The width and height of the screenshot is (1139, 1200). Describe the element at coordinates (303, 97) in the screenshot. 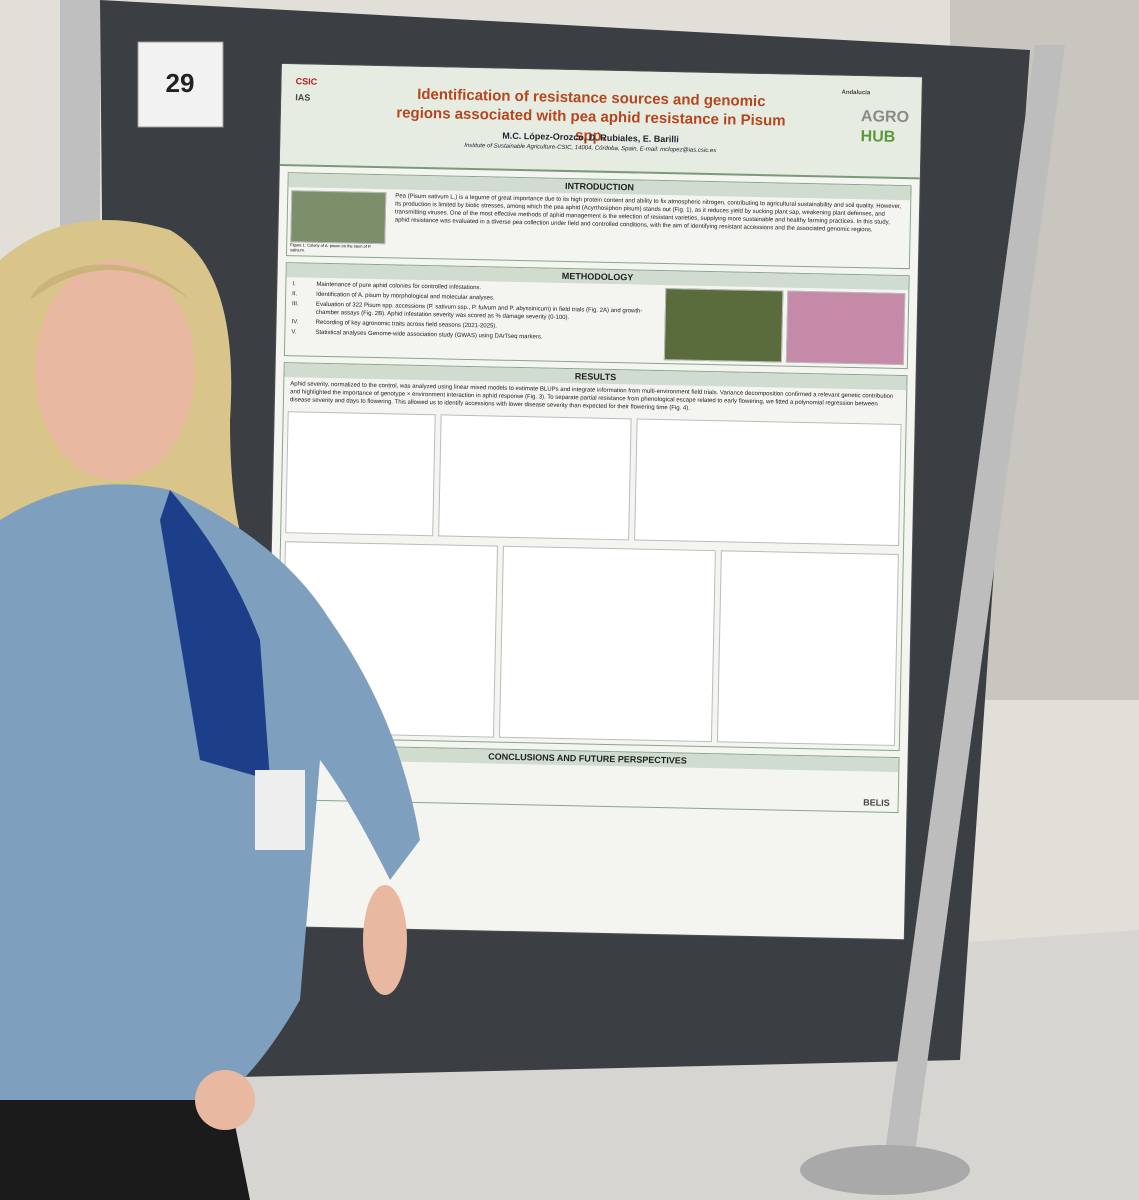

I see `logo: IAS` at that location.